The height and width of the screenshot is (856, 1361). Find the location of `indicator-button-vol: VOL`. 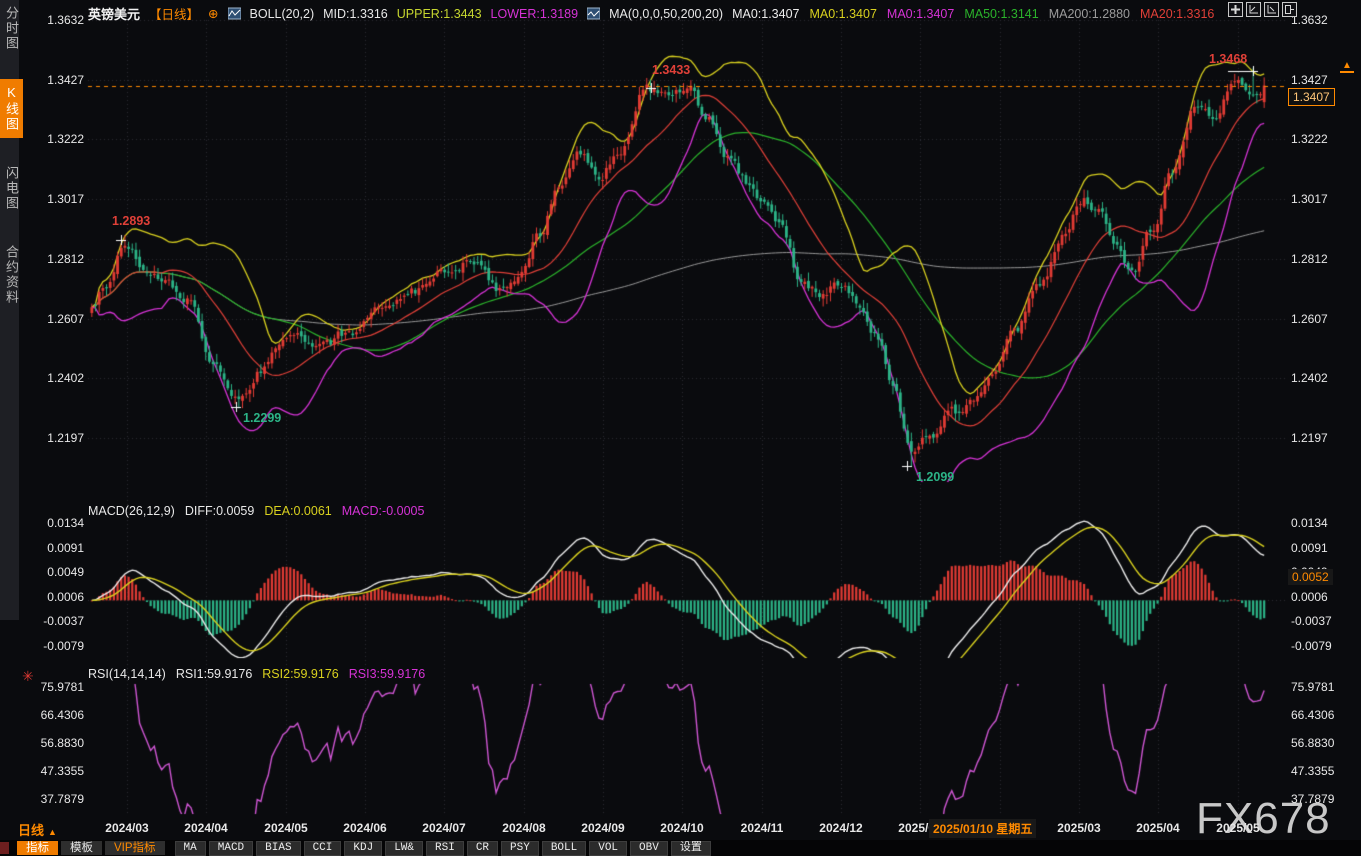

indicator-button-vol: VOL is located at coordinates (608, 848).